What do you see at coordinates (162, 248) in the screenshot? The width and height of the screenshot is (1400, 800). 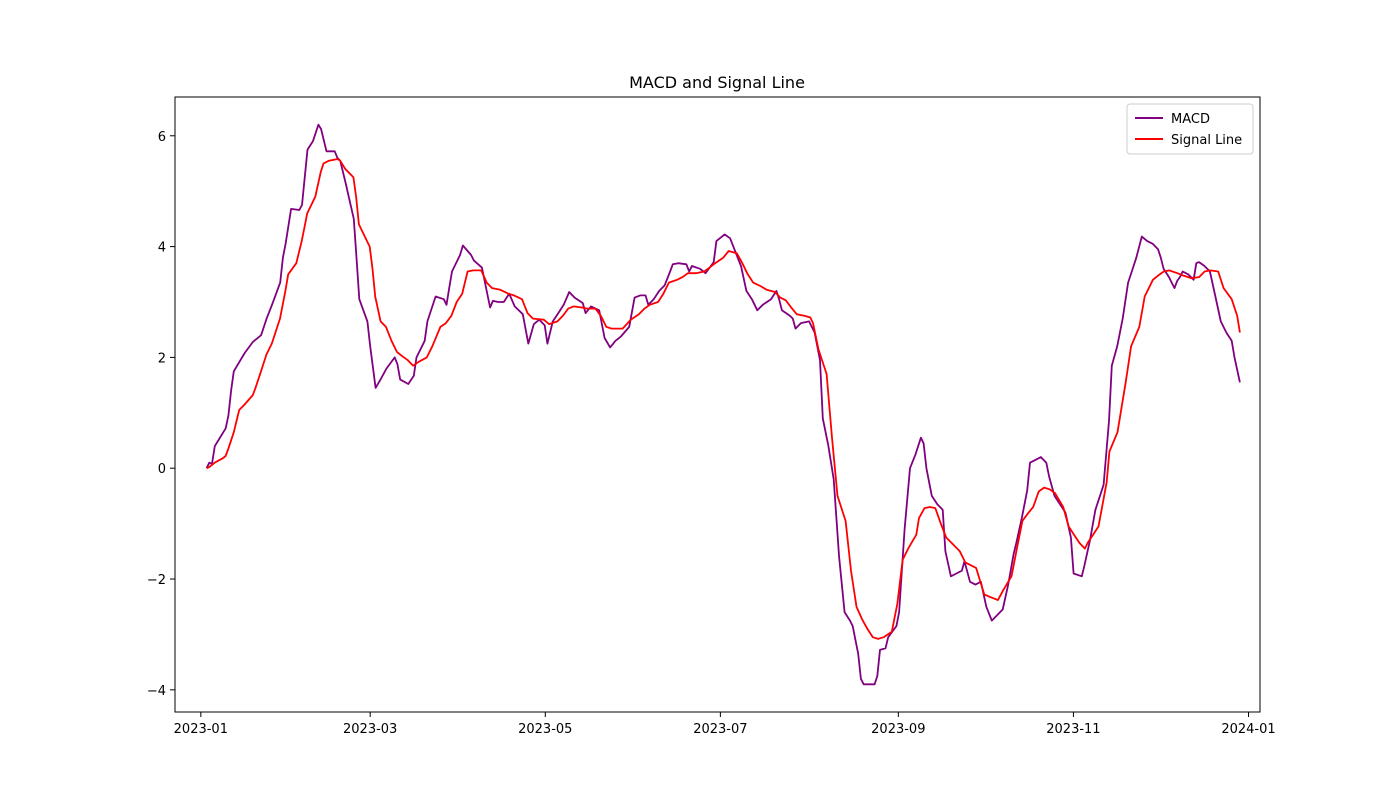 I see `y-tick-label: 4` at bounding box center [162, 248].